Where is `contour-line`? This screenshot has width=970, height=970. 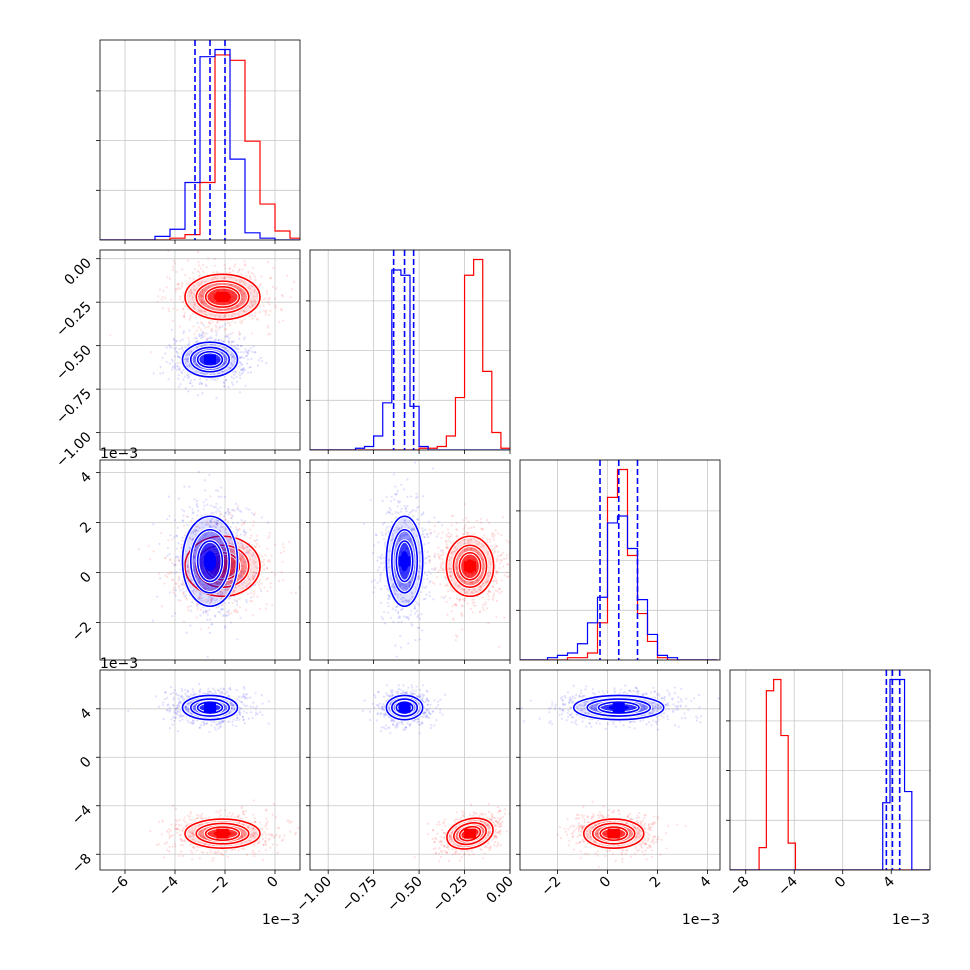 contour-line is located at coordinates (210, 561).